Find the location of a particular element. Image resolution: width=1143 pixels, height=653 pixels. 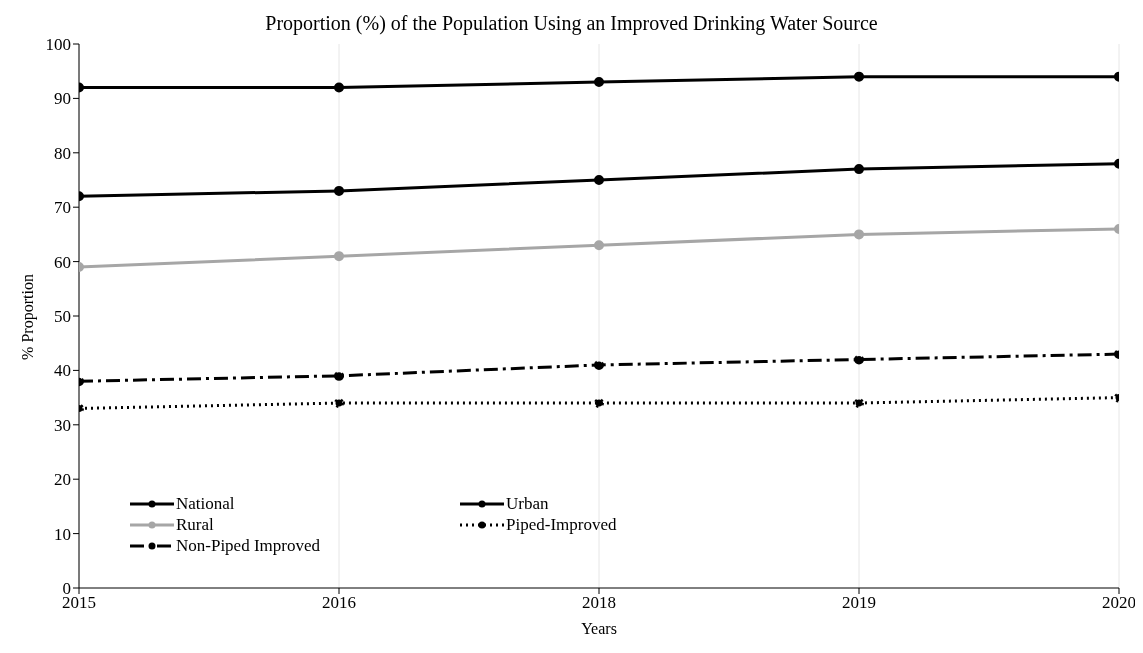

legend-label: Urban is located at coordinates (527, 503).